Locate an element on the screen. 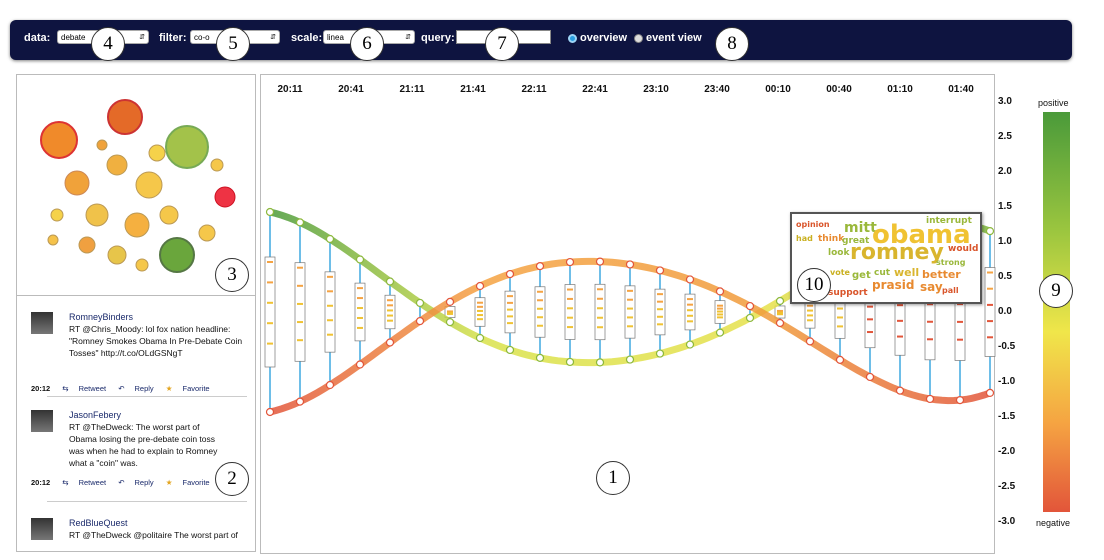  tweet-username: JasonFebery is located at coordinates (95, 415).